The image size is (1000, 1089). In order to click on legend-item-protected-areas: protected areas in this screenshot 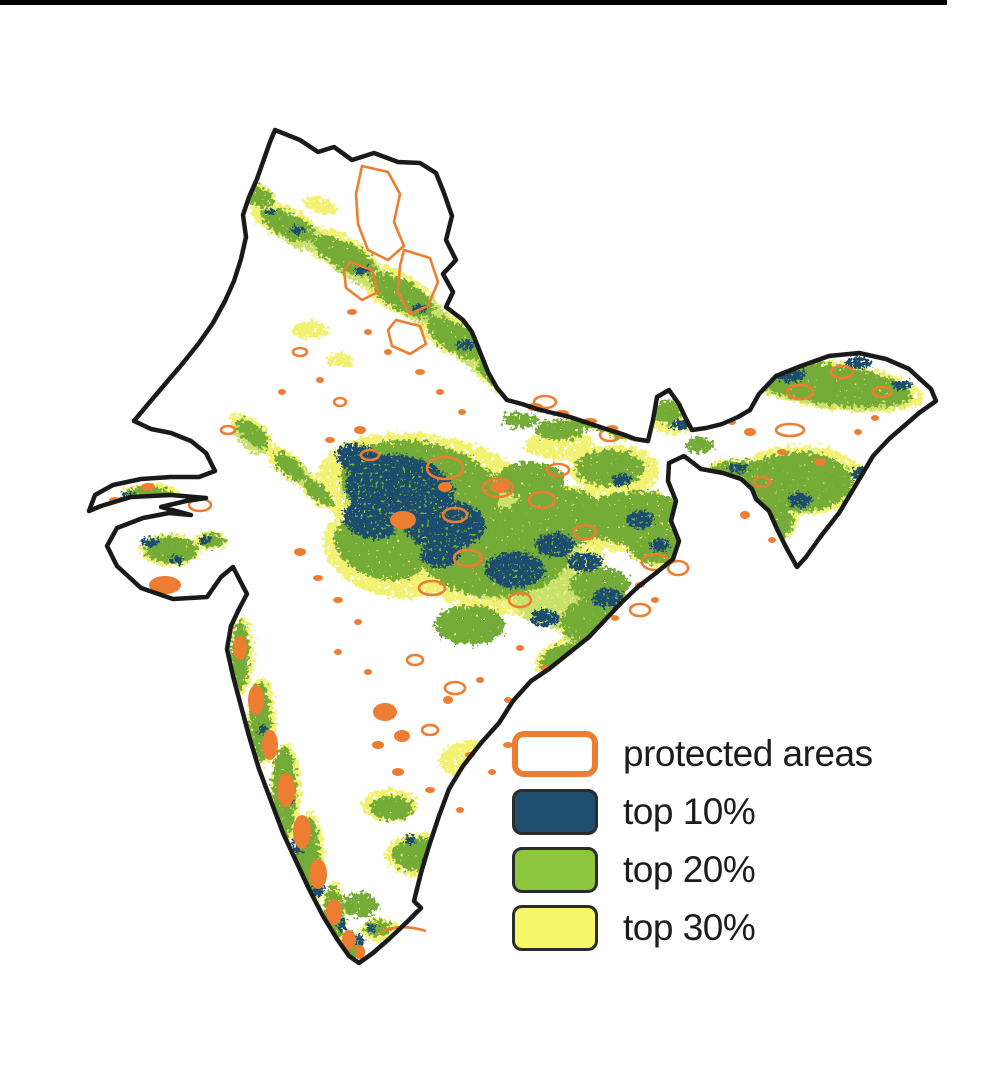, I will do `click(692, 753)`.